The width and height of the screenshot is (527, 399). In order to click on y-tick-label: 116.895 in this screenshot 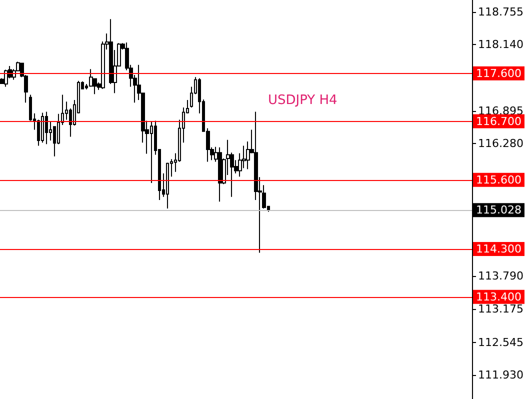, I will do `click(501, 111)`.